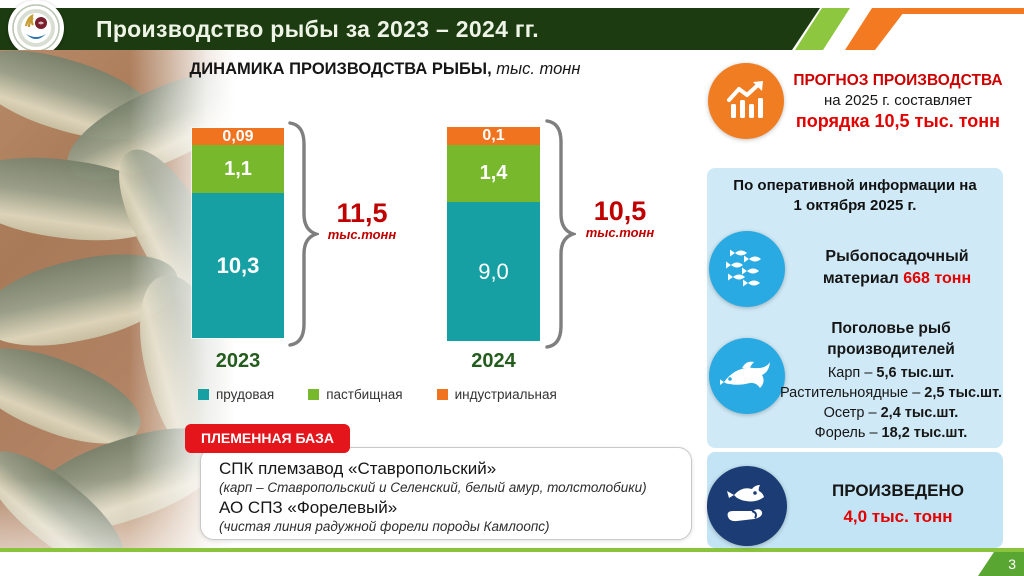  I want to click on broodstock-item-sturgeon: Осетр – 2,4 тыс.шт., so click(891, 413).